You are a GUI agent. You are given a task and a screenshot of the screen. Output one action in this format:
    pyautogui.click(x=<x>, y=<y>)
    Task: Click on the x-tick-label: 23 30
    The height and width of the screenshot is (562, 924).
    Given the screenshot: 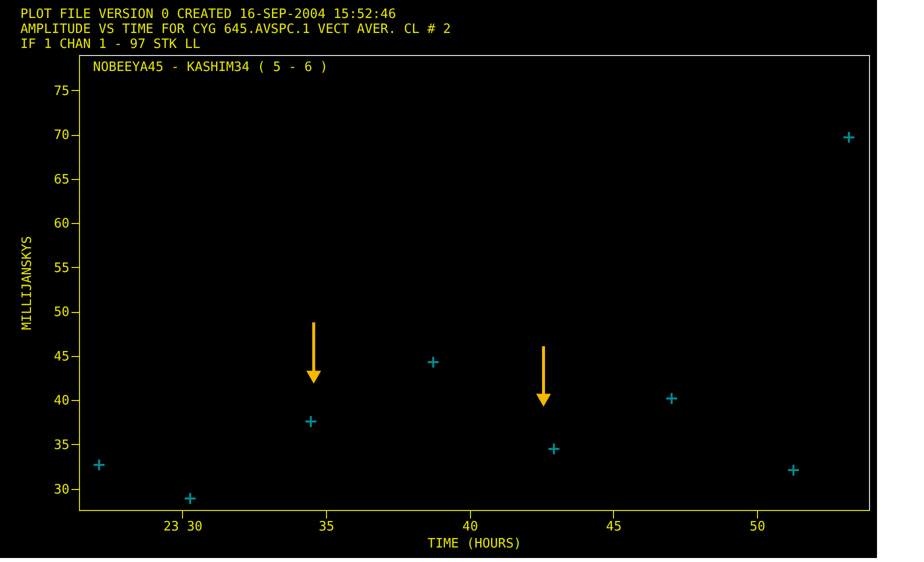 What is the action you would take?
    pyautogui.click(x=182, y=527)
    